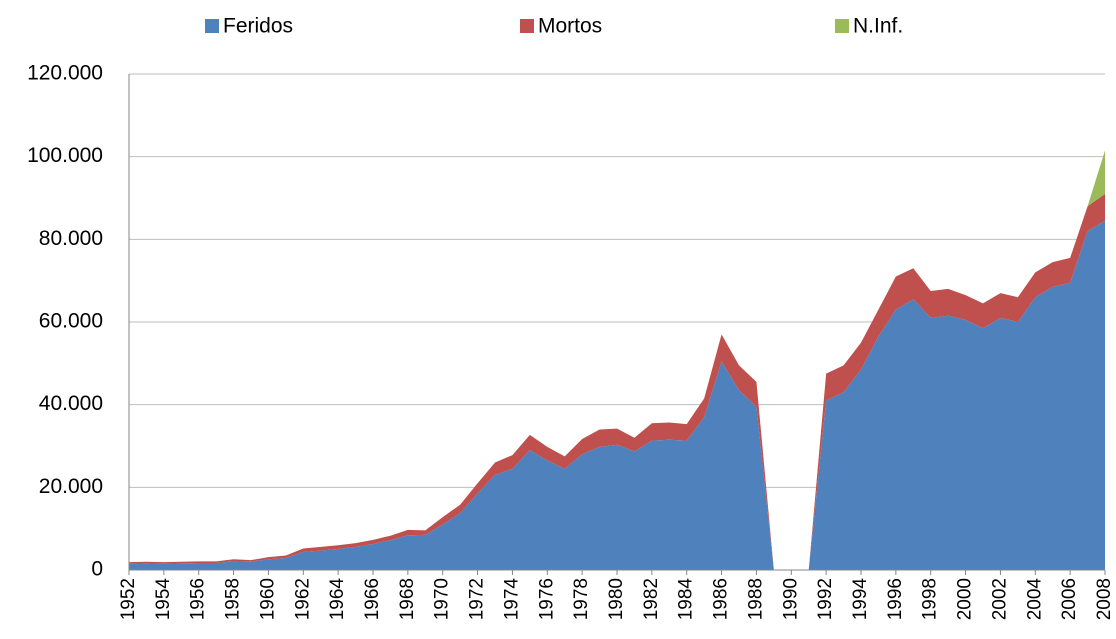  What do you see at coordinates (267, 599) in the screenshot?
I see `x-tick-label: 1960` at bounding box center [267, 599].